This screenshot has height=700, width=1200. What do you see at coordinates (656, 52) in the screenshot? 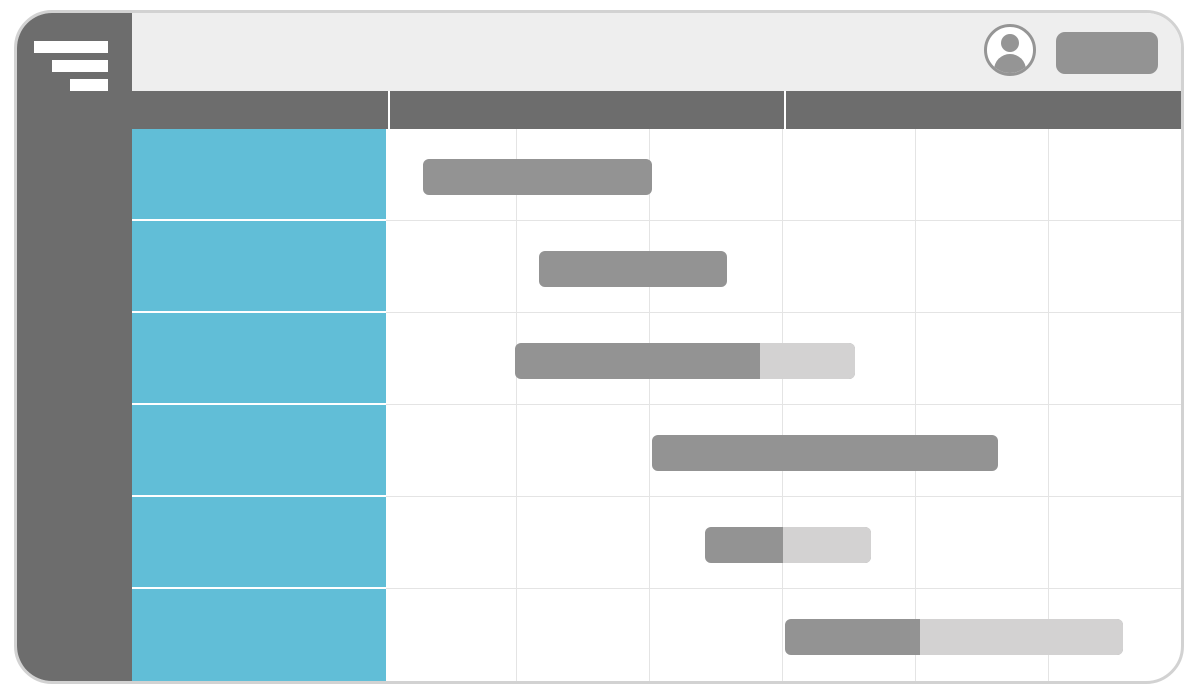
I see `top-bar` at bounding box center [656, 52].